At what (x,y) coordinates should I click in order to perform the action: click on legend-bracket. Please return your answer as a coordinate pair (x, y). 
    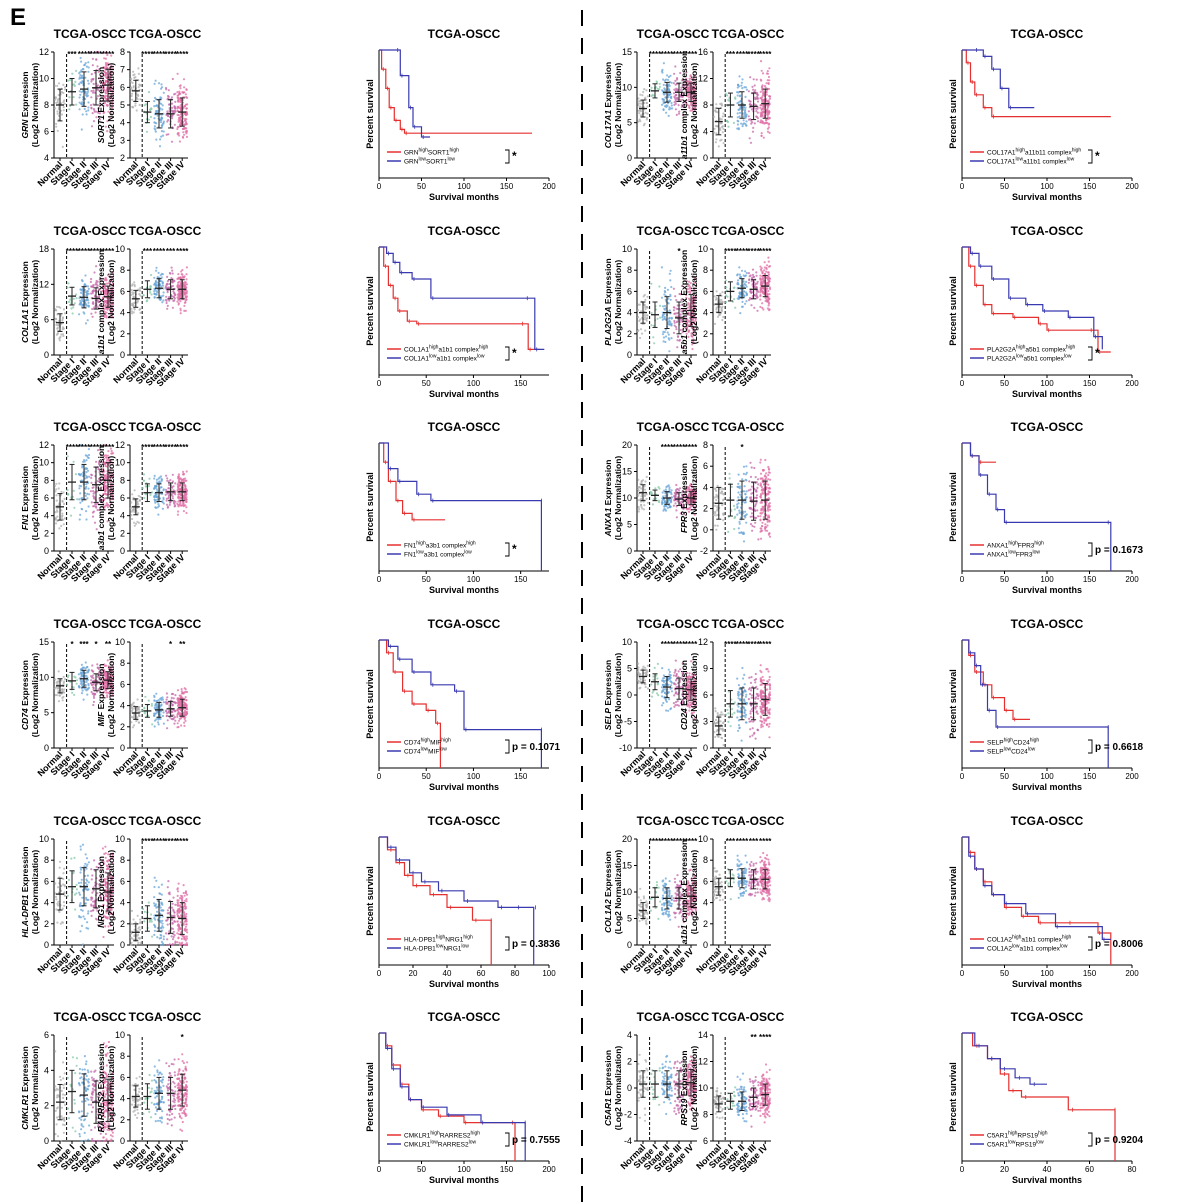
    Looking at the image, I should click on (1090, 549).